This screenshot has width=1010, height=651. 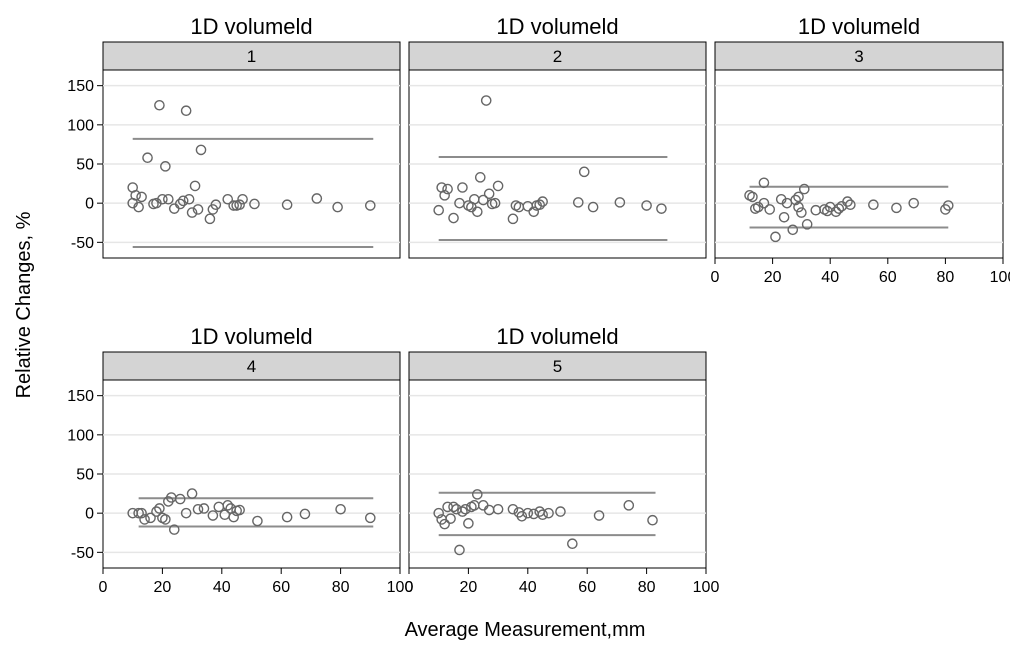 I want to click on strip-label: 4, so click(x=251, y=366).